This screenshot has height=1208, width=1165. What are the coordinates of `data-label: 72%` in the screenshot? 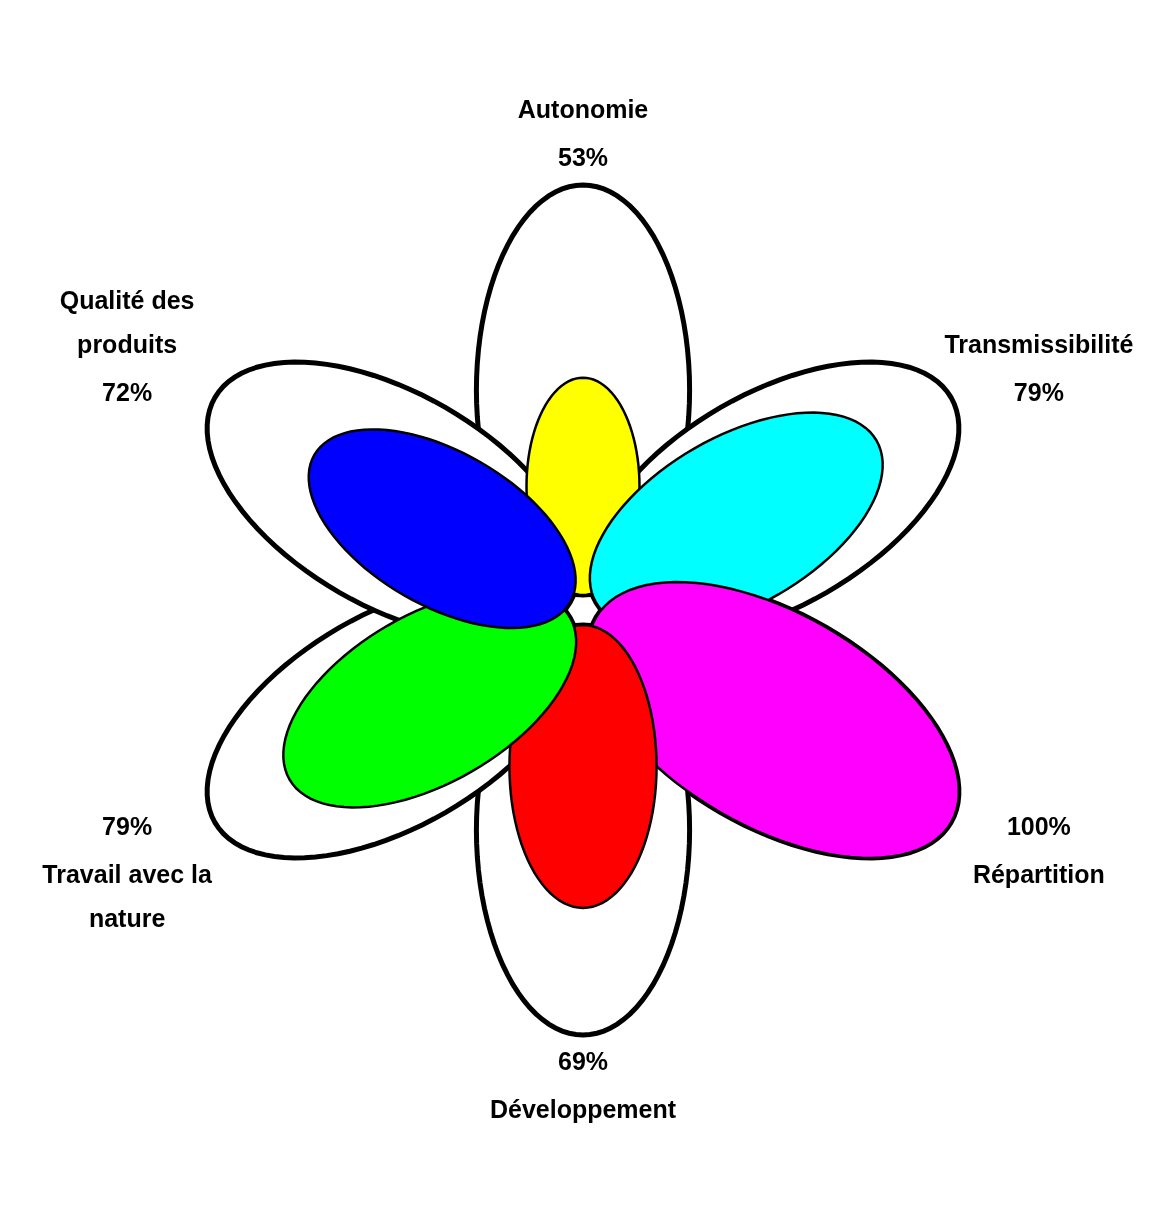 It's located at (127, 392).